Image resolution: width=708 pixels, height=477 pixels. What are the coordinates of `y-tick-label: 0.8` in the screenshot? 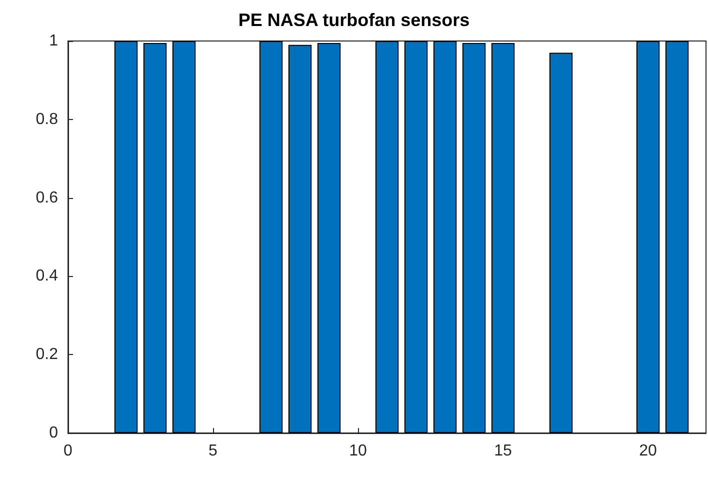 It's located at (47, 119).